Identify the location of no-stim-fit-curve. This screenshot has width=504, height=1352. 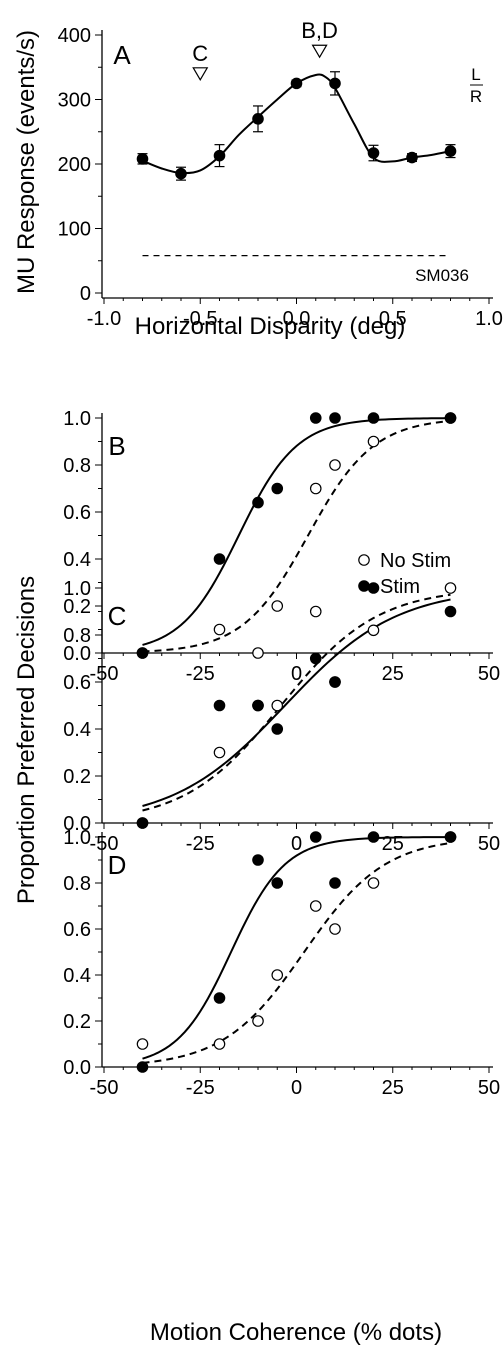
(296, 953).